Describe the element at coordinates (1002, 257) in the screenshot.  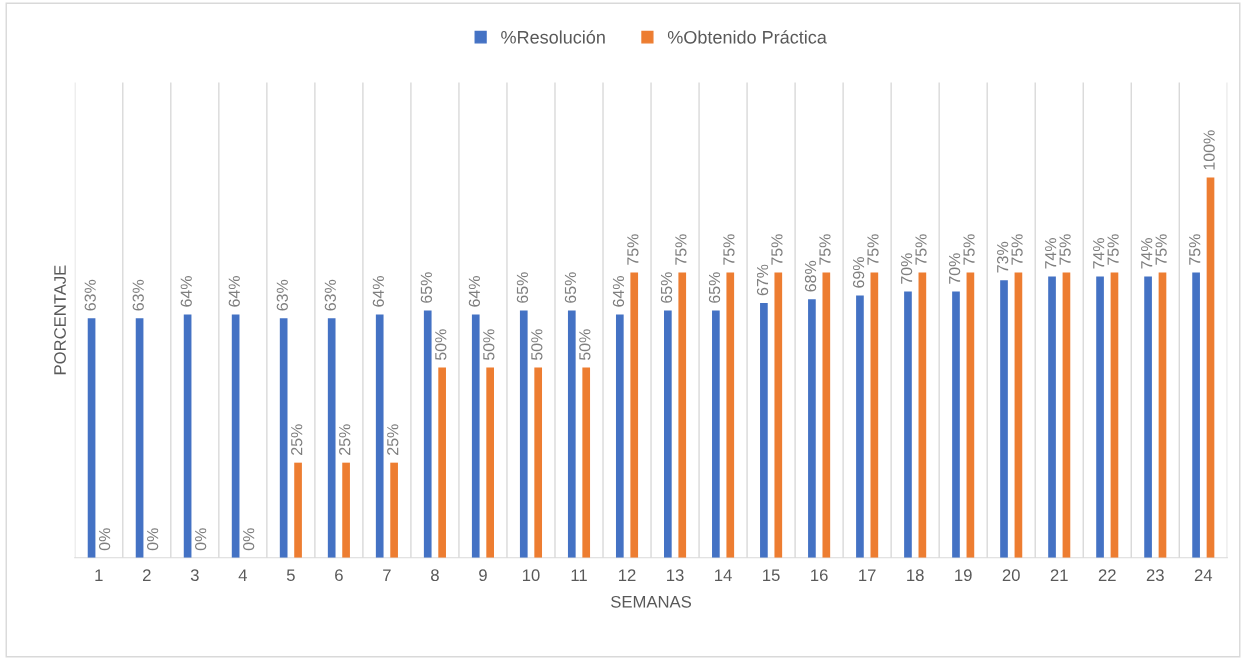
I see `data-label: 73%` at that location.